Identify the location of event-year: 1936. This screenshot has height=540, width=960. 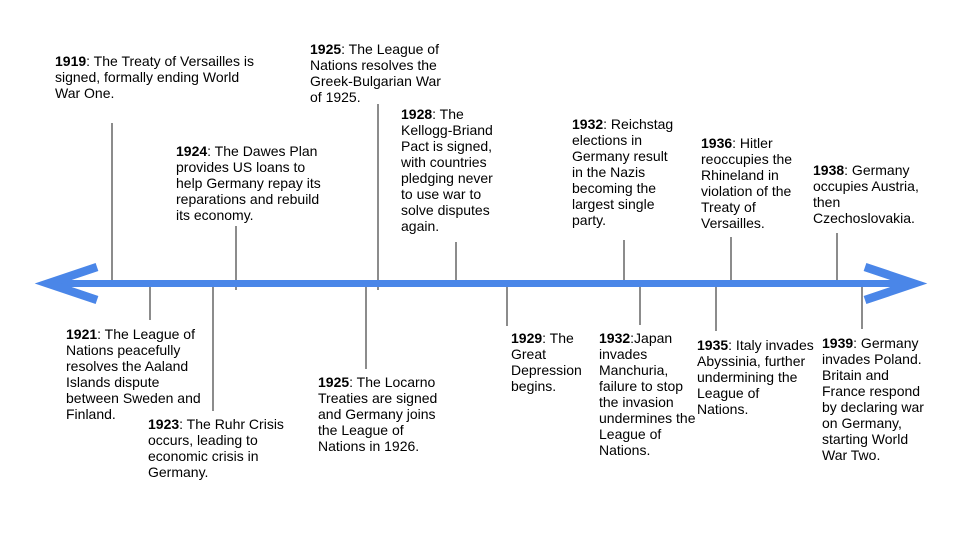
(717, 143).